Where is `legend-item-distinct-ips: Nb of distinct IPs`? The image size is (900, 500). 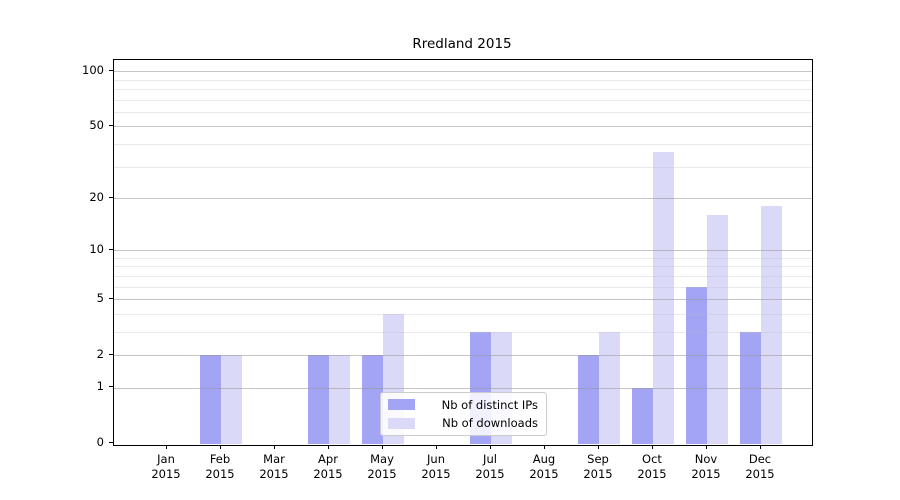
legend-item-distinct-ips: Nb of distinct IPs is located at coordinates (463, 405).